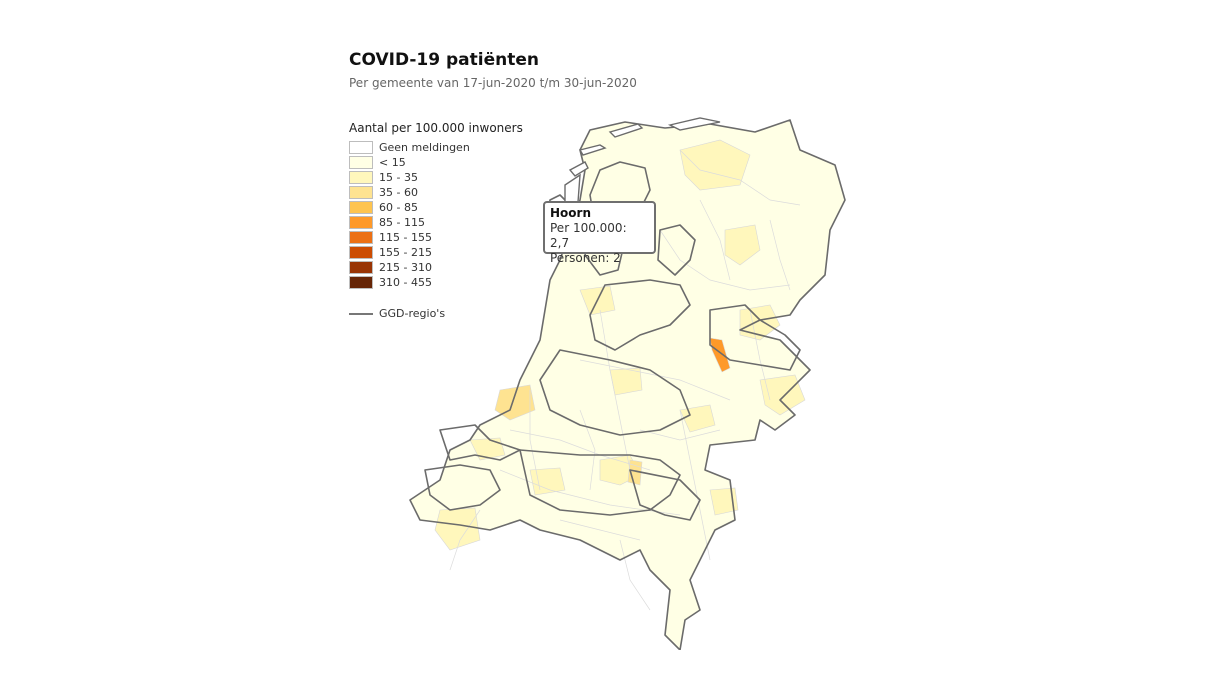 The width and height of the screenshot is (1205, 678). I want to click on legend-item: 155 - 215, so click(436, 252).